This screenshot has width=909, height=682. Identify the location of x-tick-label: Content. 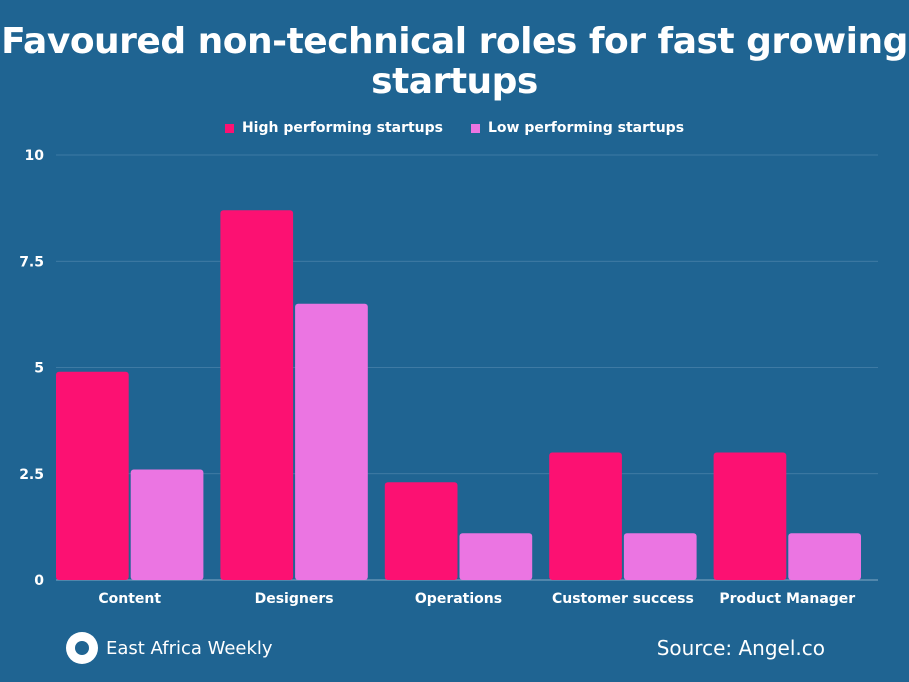
(129, 599).